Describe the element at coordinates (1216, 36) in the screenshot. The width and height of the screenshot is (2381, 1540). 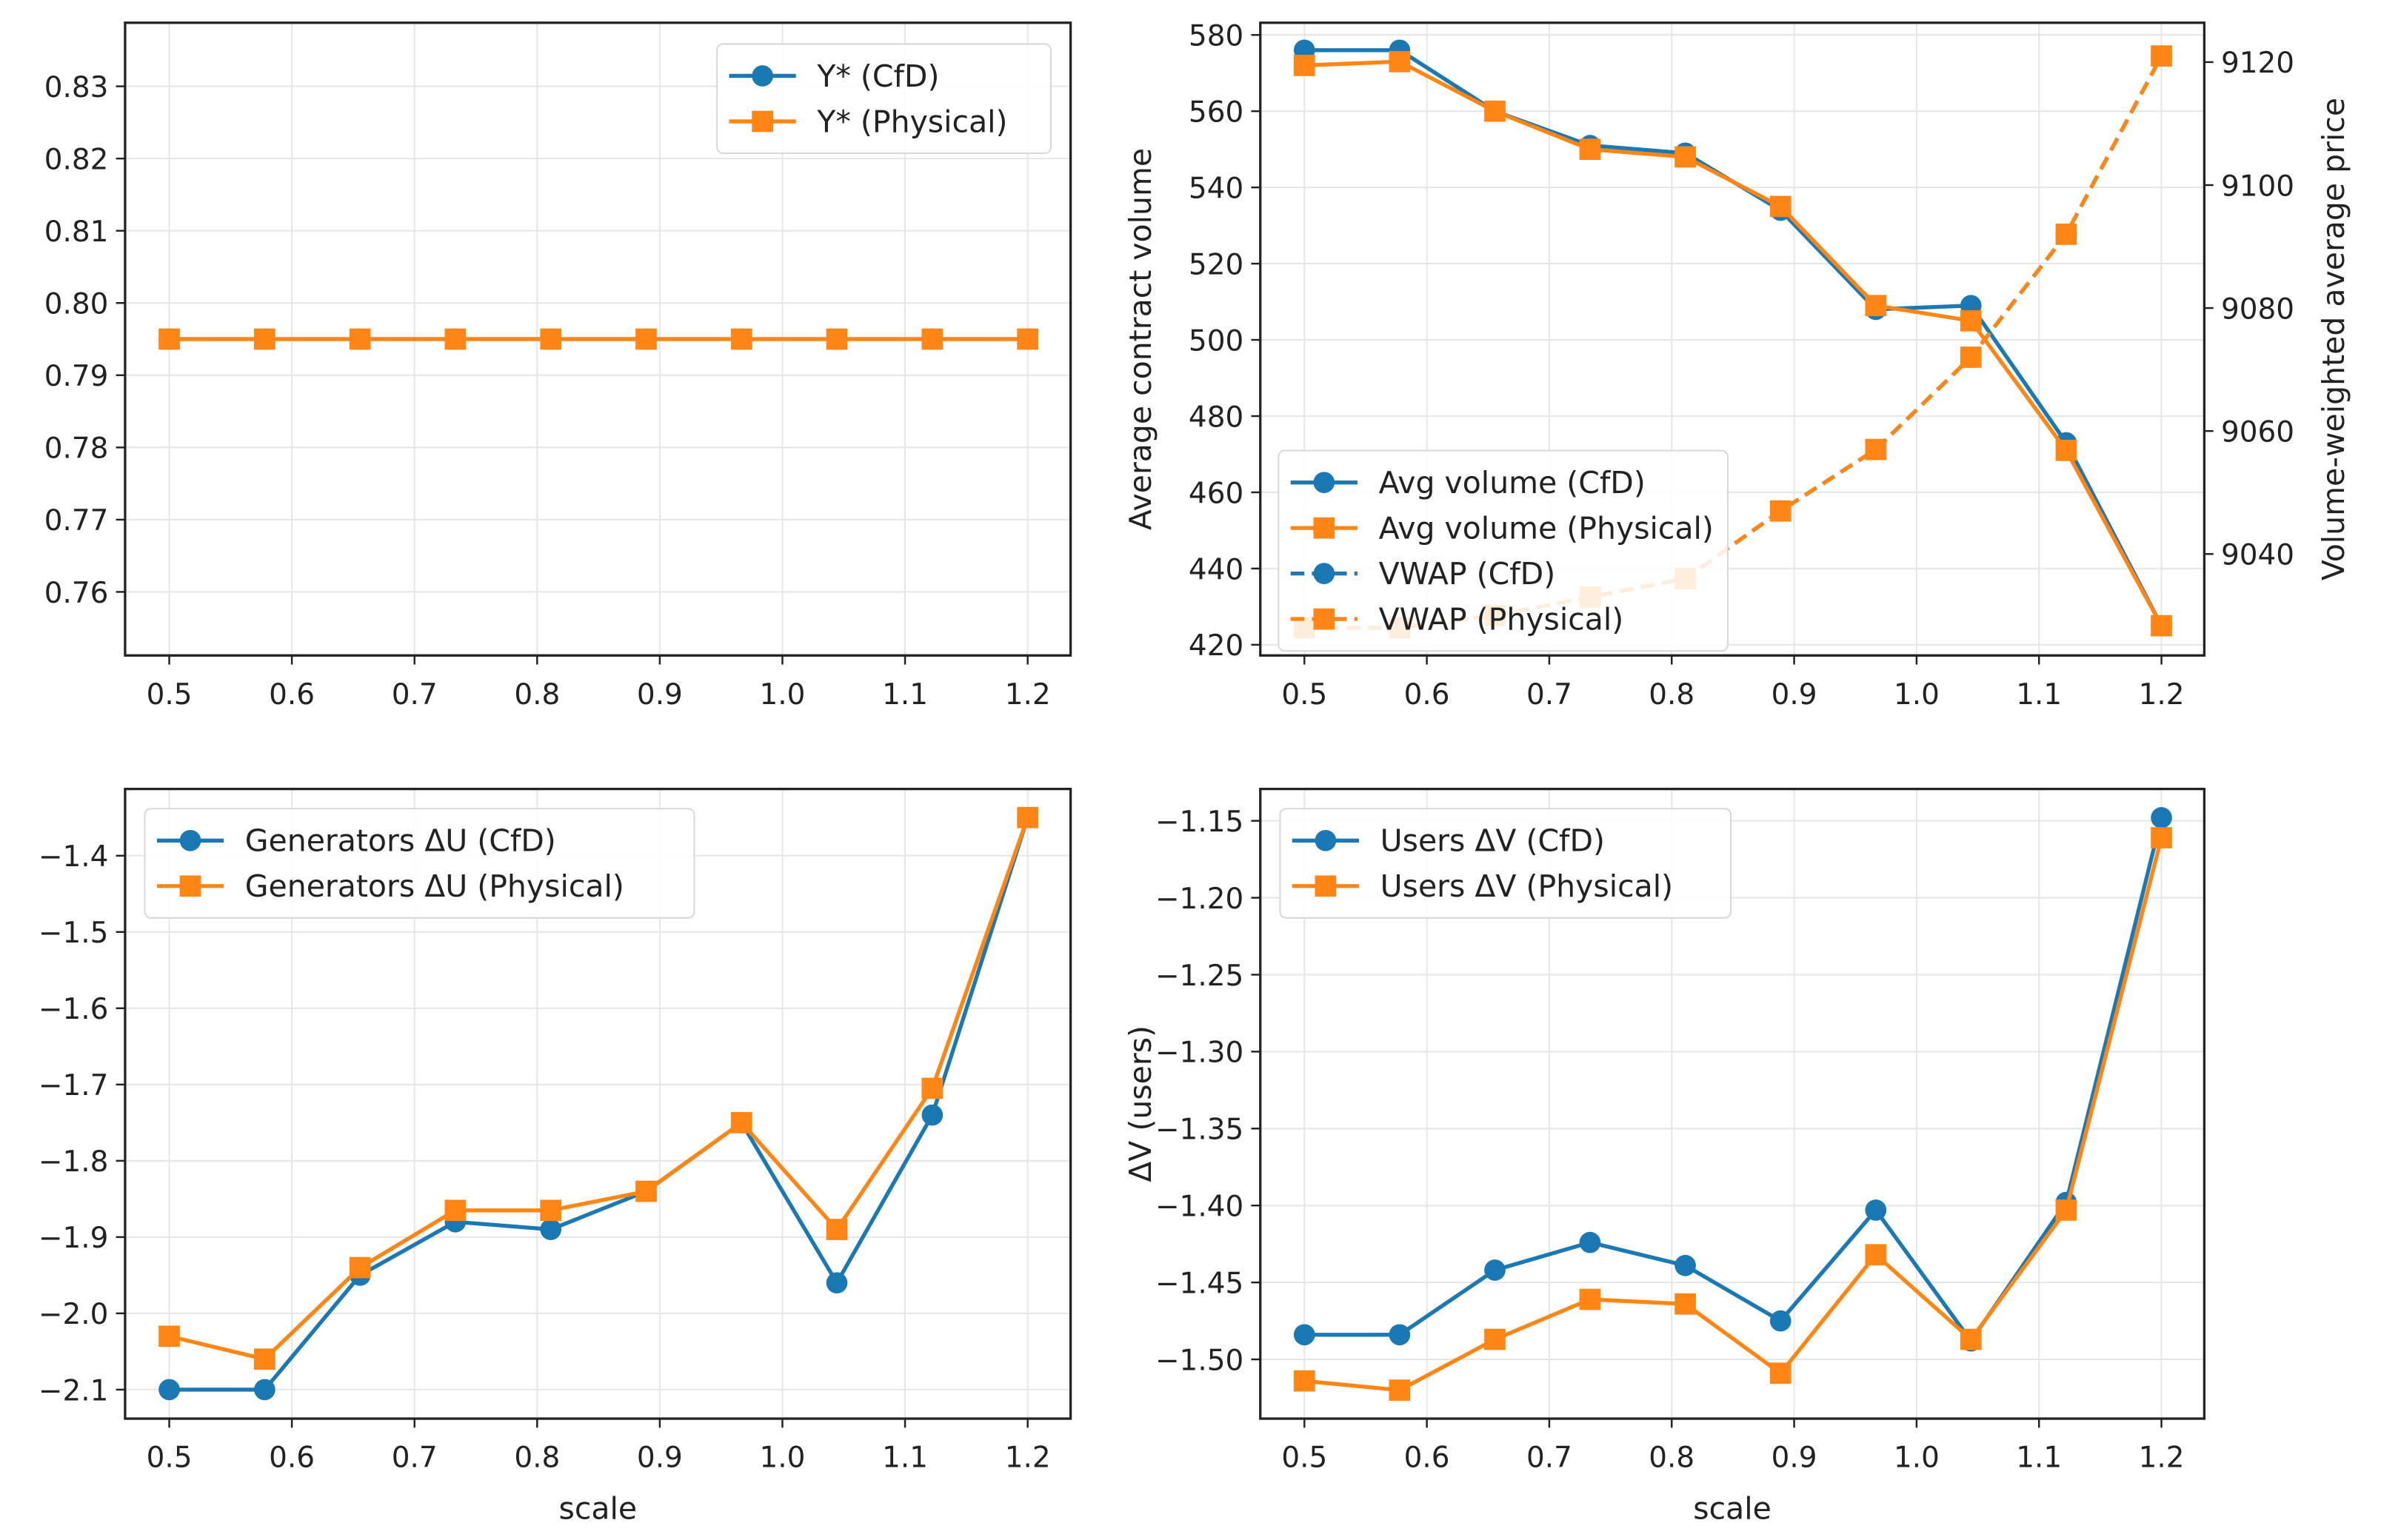
I see `y-tick-label: 580` at that location.